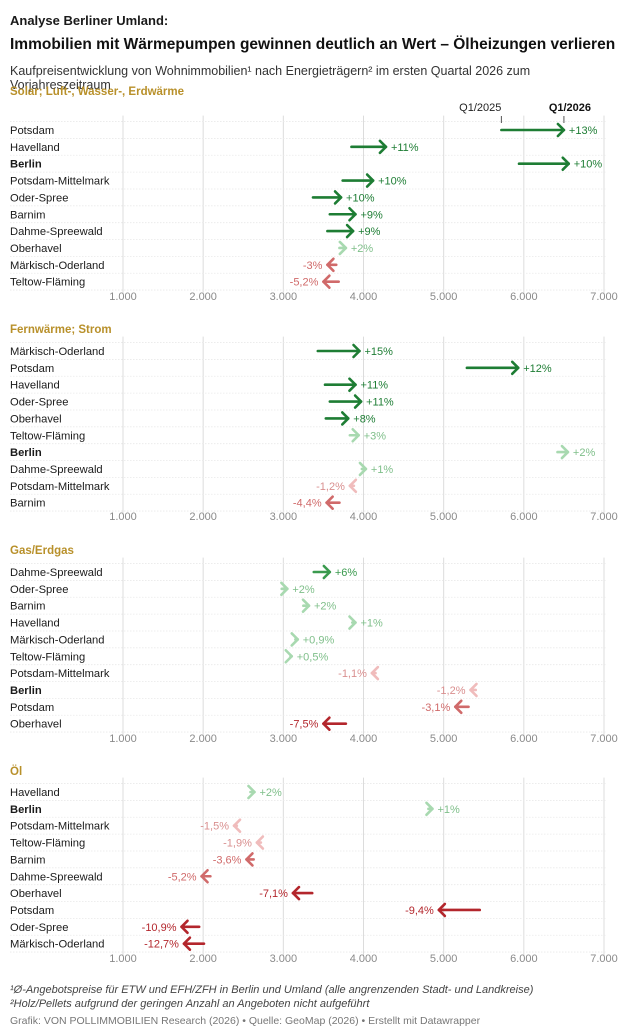  Describe the element at coordinates (273, 894) in the screenshot. I see `data-label: -7,1%` at that location.